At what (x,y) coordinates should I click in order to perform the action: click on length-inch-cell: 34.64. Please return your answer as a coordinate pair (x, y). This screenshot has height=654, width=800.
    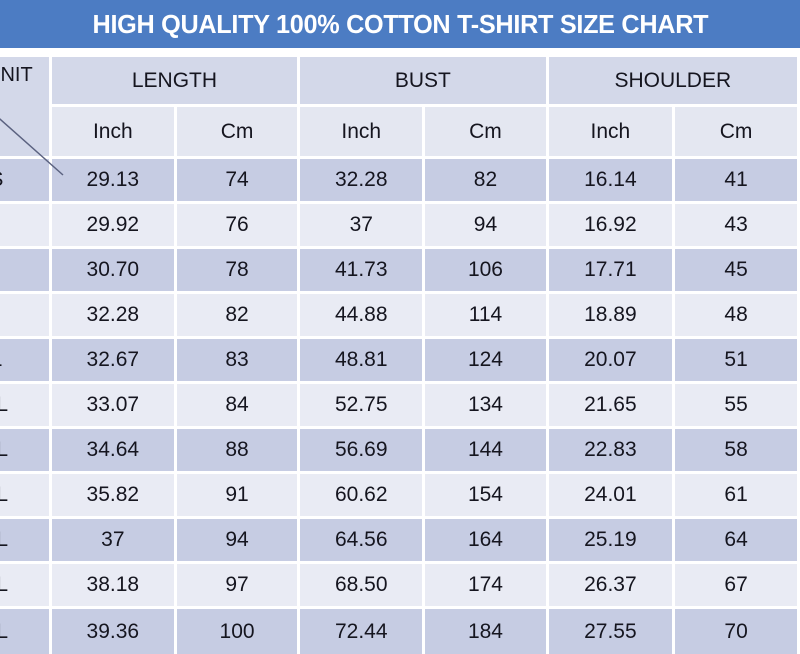
    Looking at the image, I should click on (114, 451).